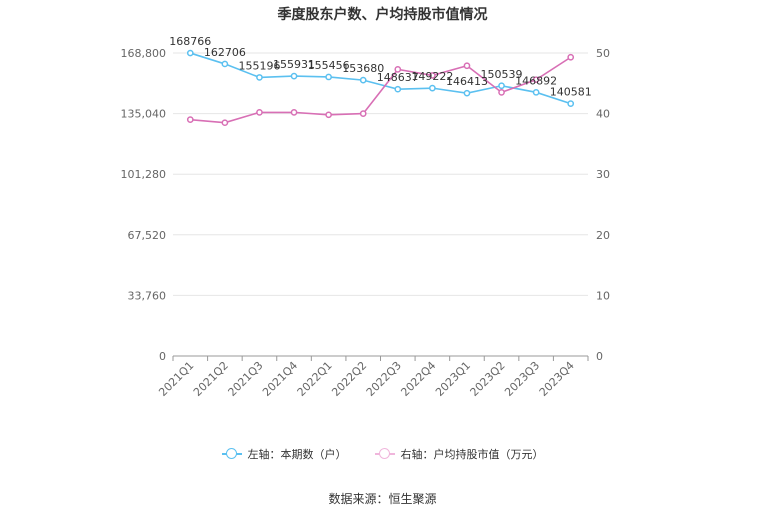 Image resolution: width=765 pixels, height=517 pixels. I want to click on left-axis-tick-label: 33,760, so click(147, 295).